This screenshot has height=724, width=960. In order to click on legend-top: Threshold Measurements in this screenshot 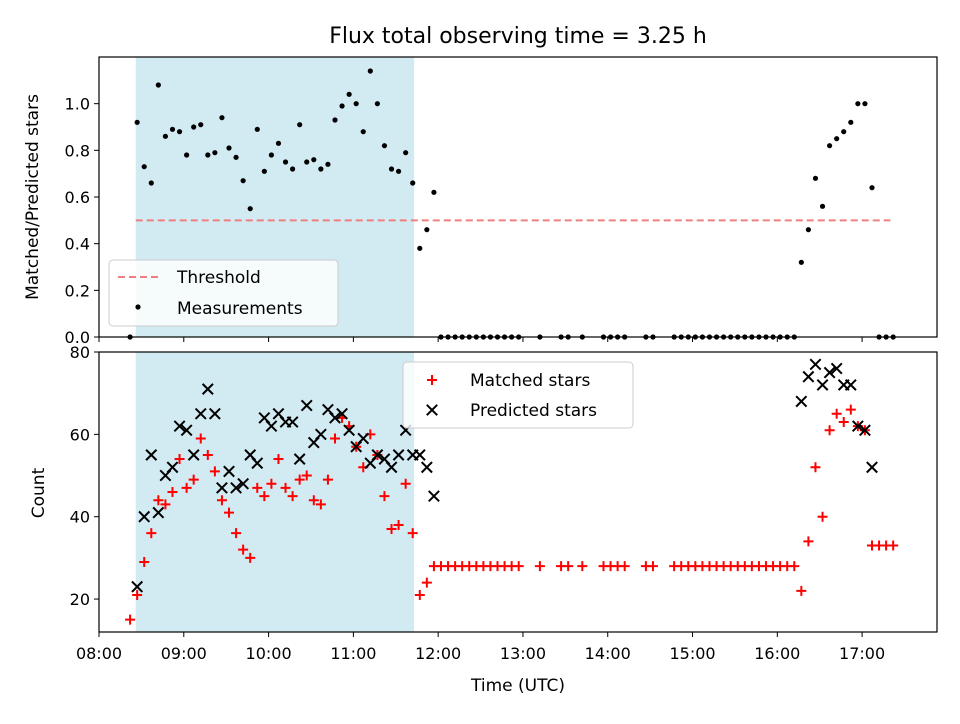, I will do `click(223, 293)`.